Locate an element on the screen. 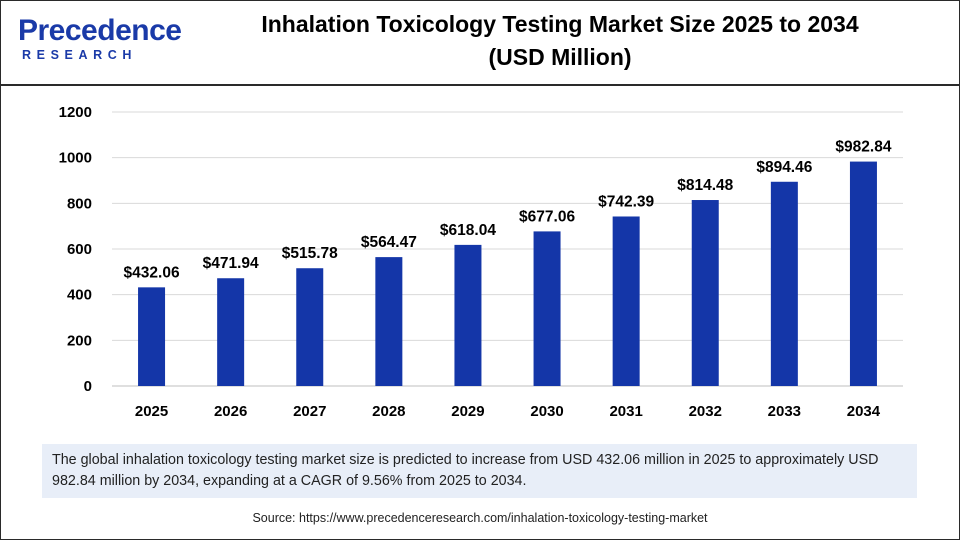  data-label: $564.47 is located at coordinates (389, 242).